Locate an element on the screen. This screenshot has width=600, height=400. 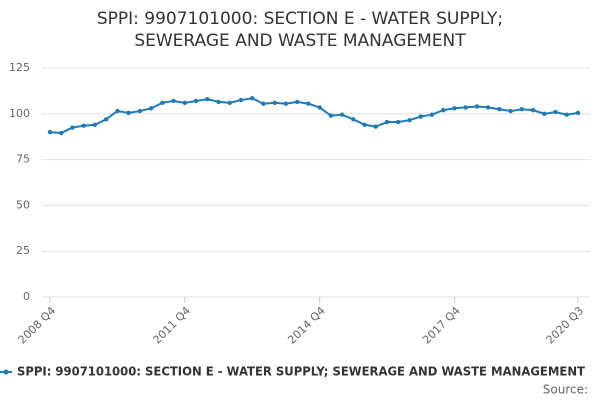
x-tick-label: 2020 Q3 is located at coordinates (565, 325).